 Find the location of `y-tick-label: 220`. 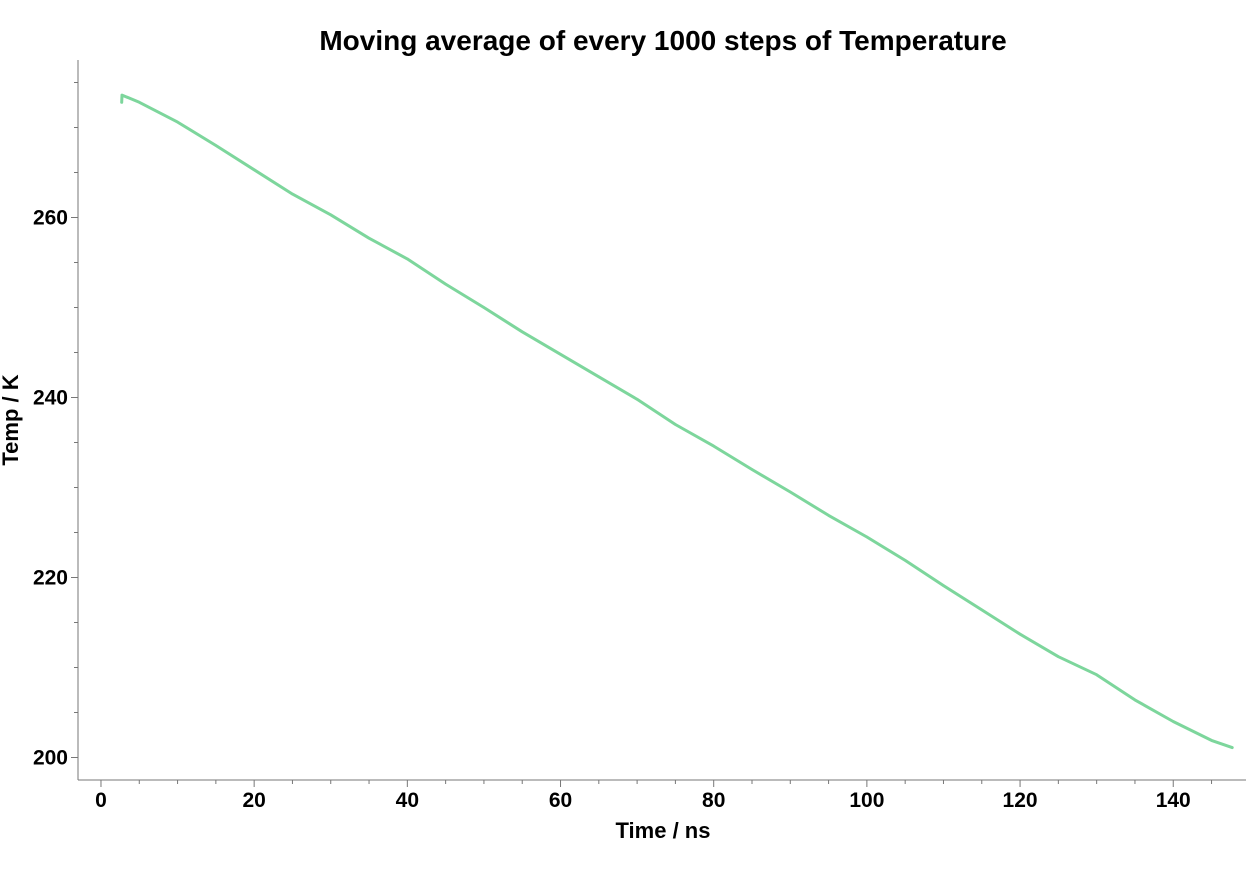

y-tick-label: 220 is located at coordinates (50, 578).